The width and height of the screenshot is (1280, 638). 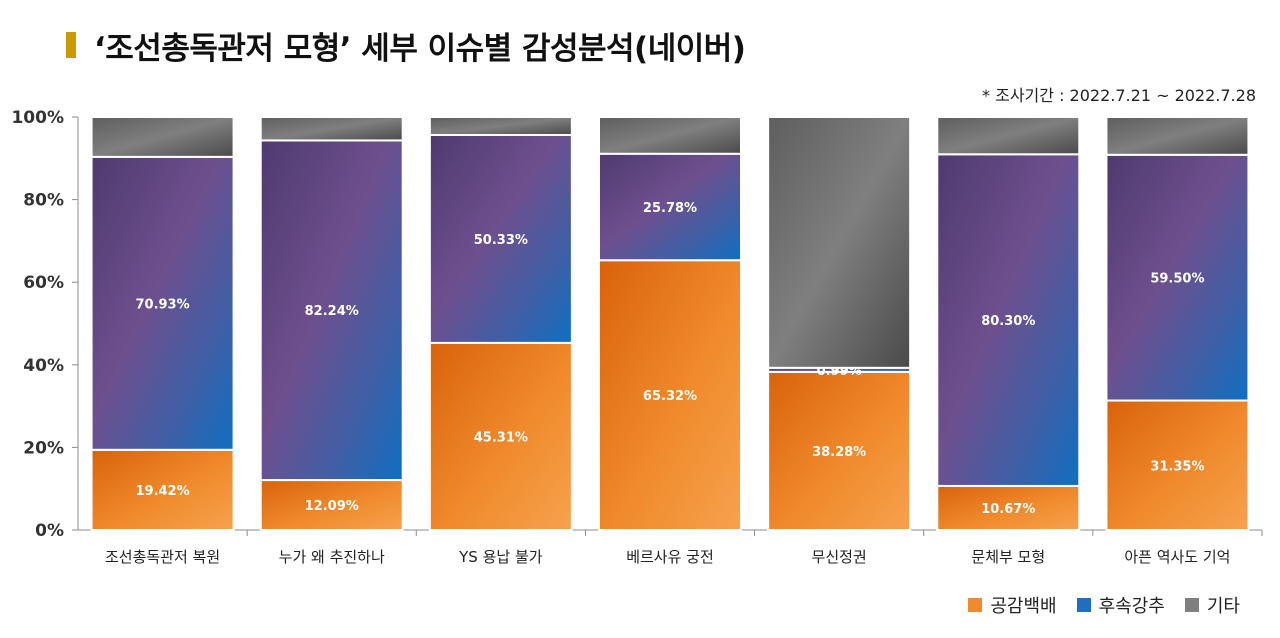 I want to click on legend-item-empathy: 공감백배, so click(x=1012, y=605).